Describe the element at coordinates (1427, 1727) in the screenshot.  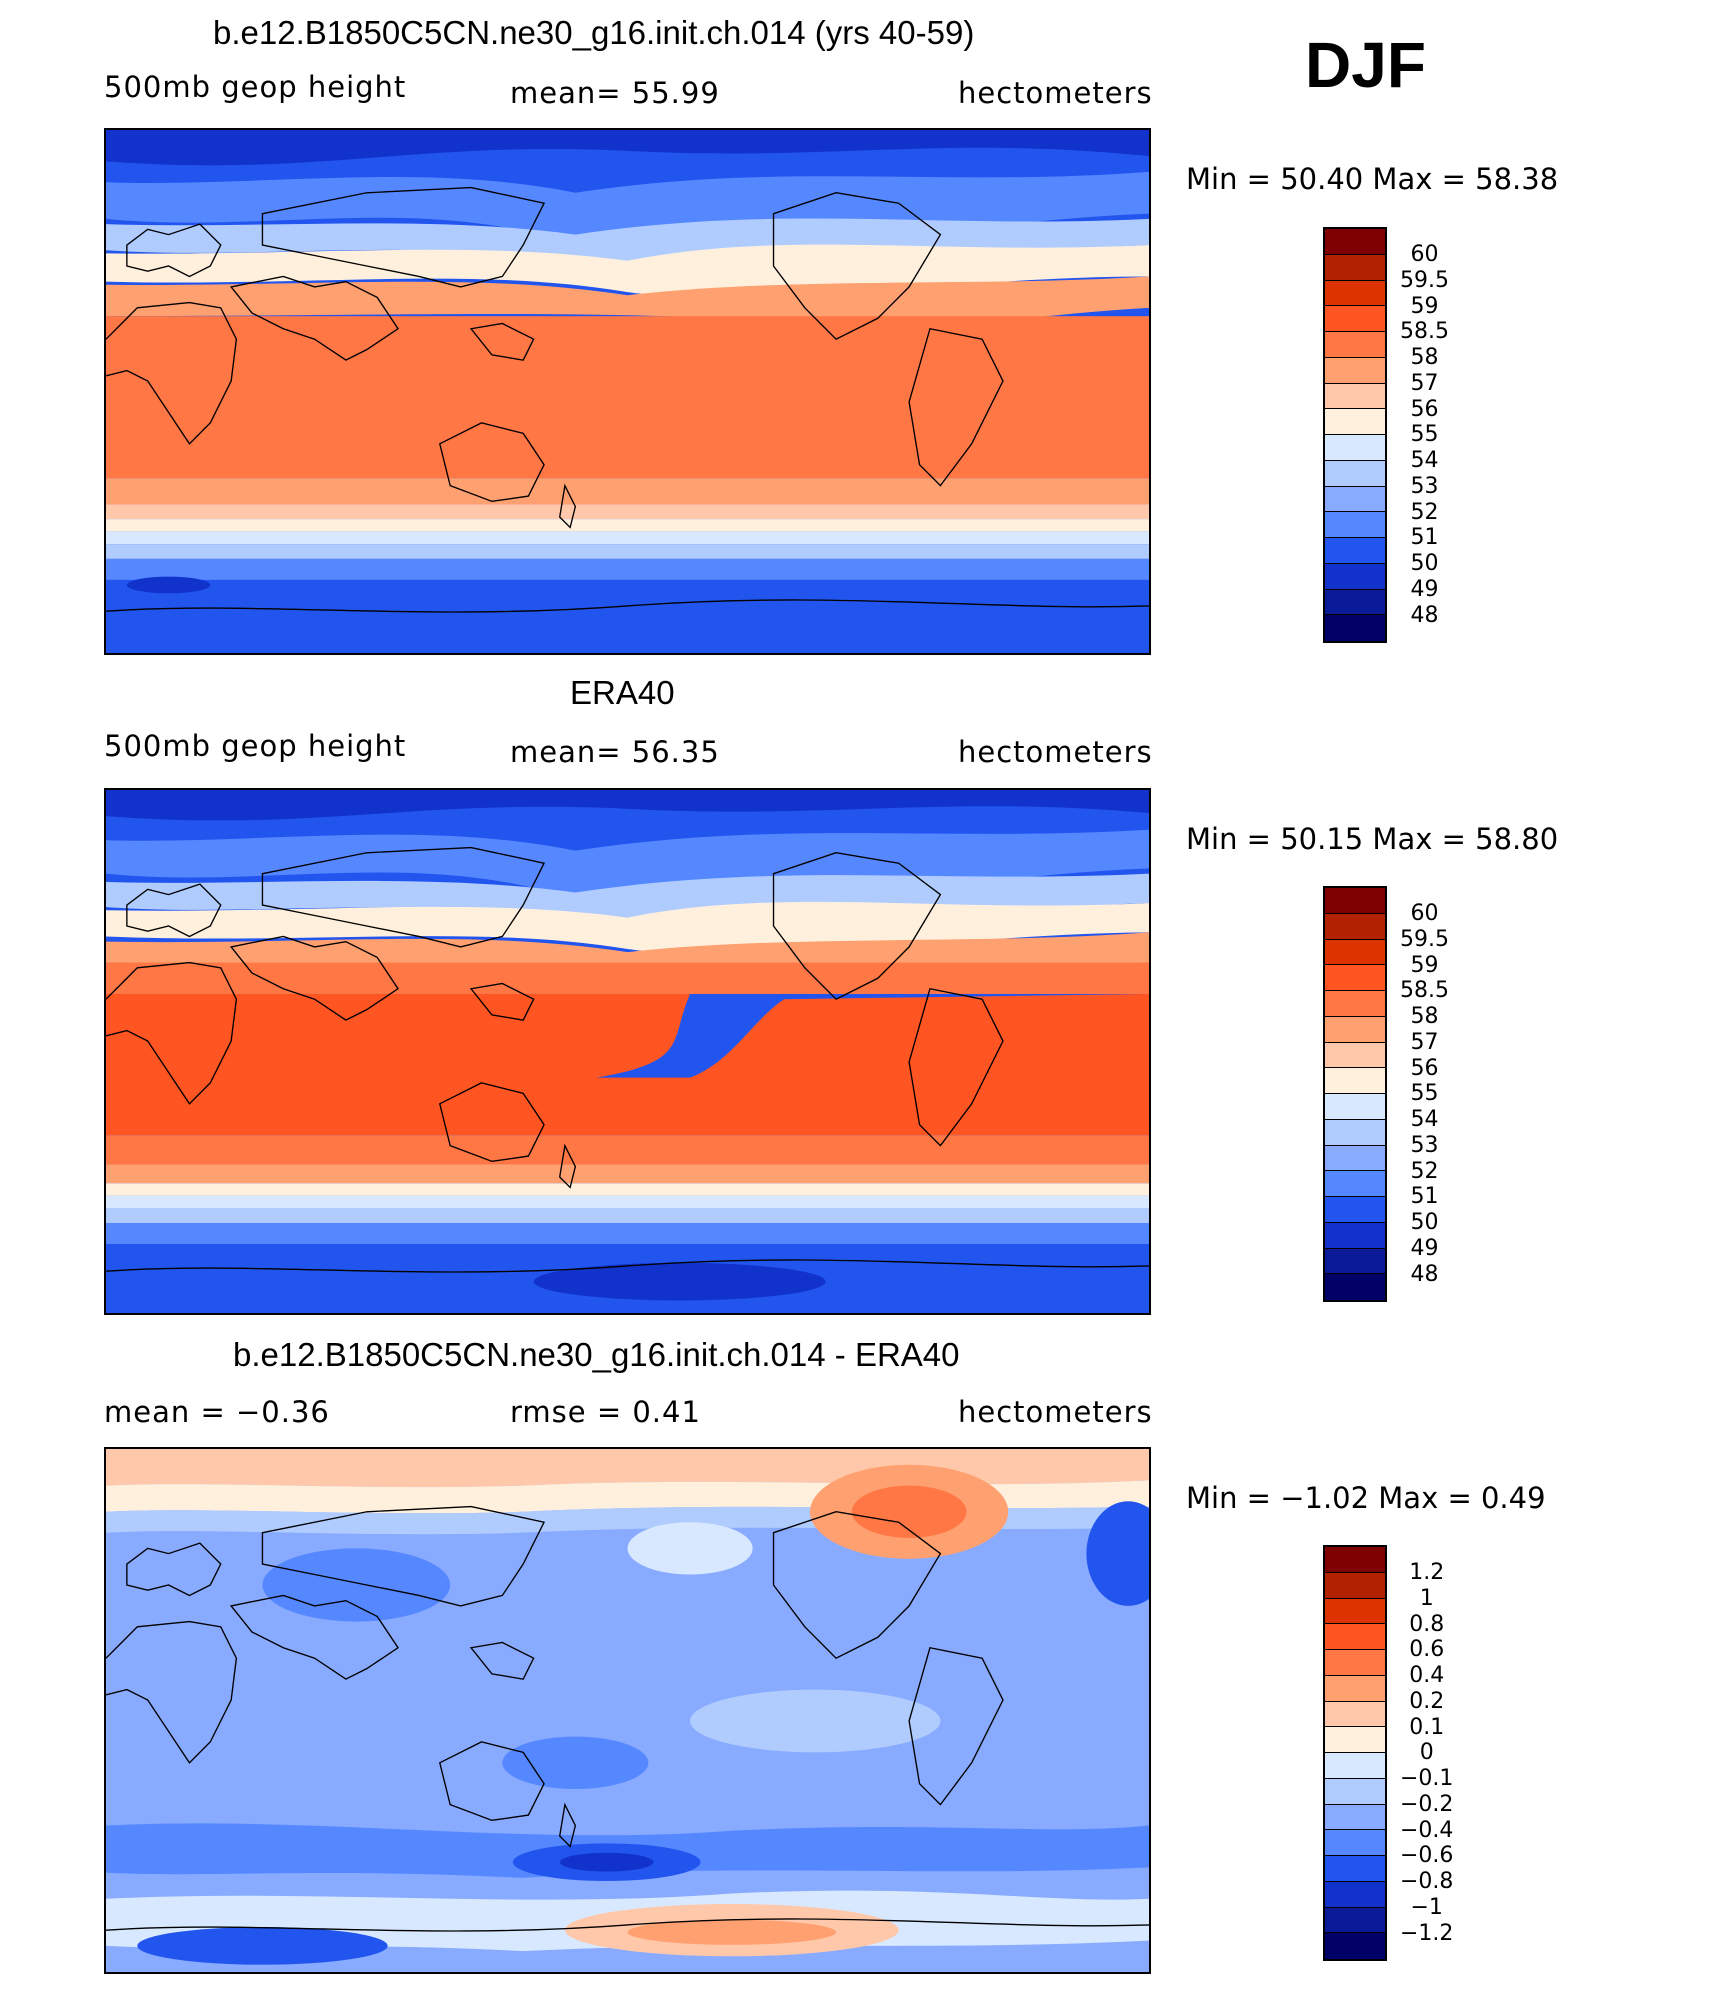
I see `colorbar-label: 0.1` at that location.